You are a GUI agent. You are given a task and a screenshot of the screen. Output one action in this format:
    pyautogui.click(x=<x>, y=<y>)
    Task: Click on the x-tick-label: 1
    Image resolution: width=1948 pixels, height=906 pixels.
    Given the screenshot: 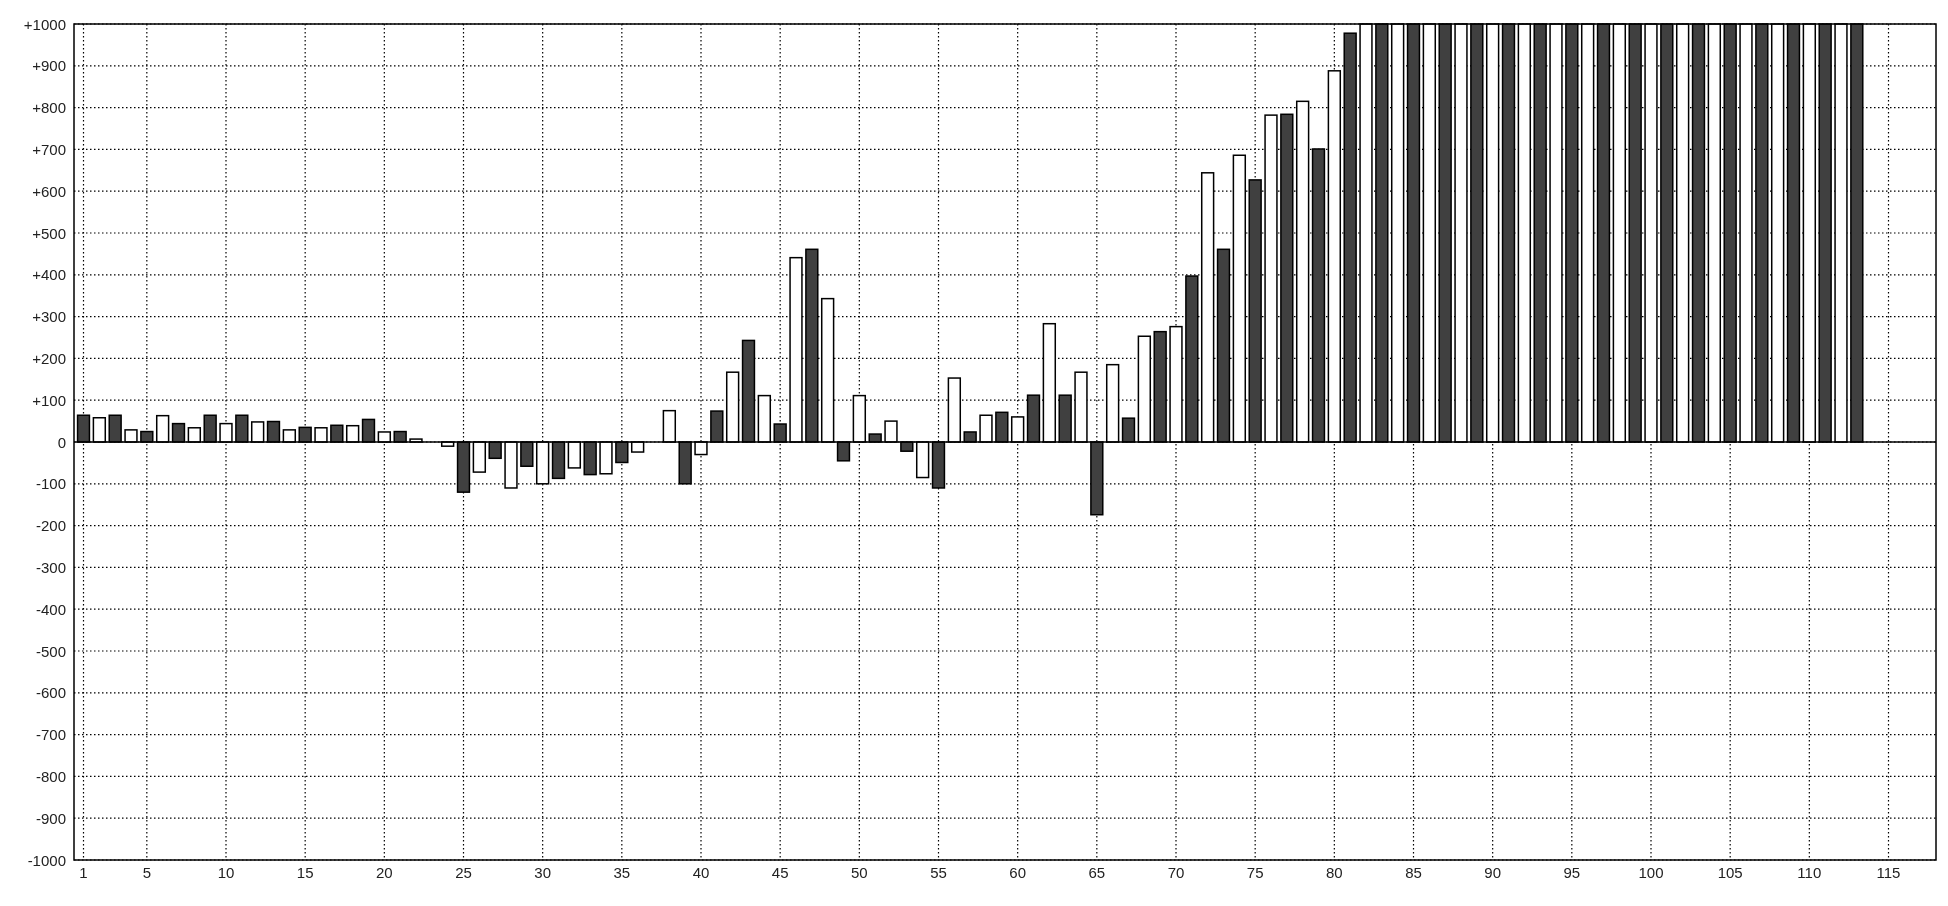 What is the action you would take?
    pyautogui.click(x=83, y=872)
    